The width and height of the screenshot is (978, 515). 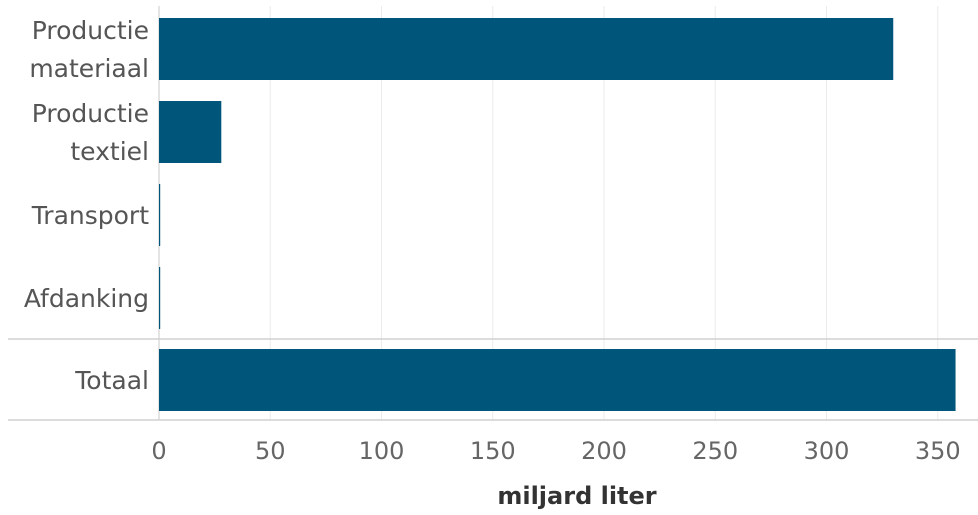 I want to click on category-label: Afdanking, so click(x=86, y=298).